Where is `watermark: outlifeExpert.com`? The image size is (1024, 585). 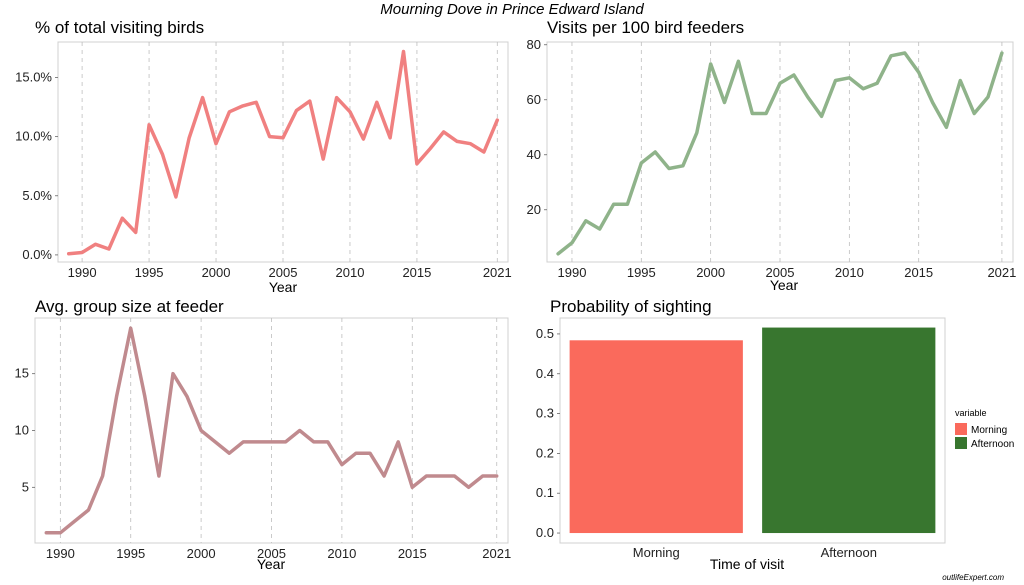
watermark: outlifeExpert.com is located at coordinates (973, 577).